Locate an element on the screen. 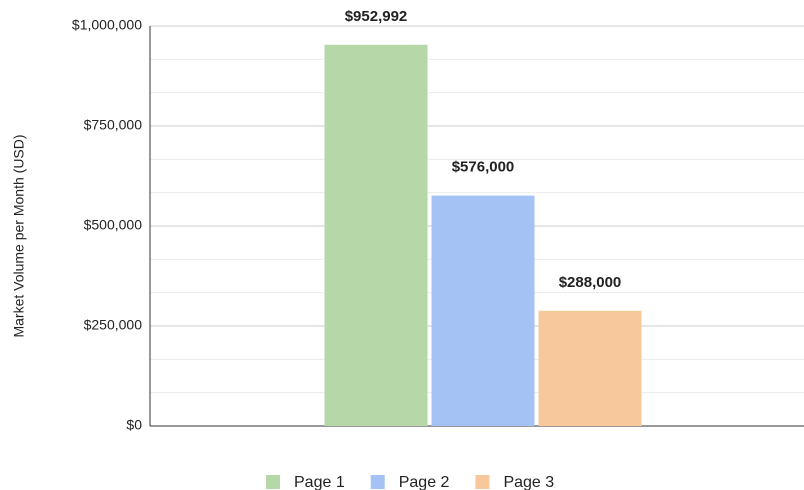 Image resolution: width=804 pixels, height=490 pixels. legend-label: Page 1 is located at coordinates (319, 482).